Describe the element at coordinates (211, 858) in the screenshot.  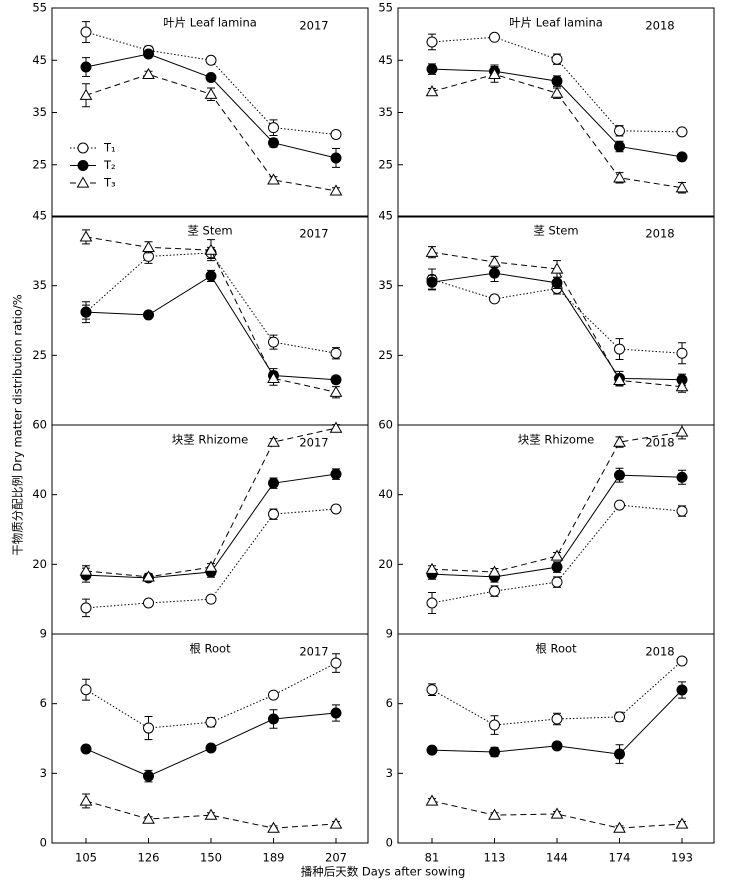
I see `x-tick-label: 150` at that location.